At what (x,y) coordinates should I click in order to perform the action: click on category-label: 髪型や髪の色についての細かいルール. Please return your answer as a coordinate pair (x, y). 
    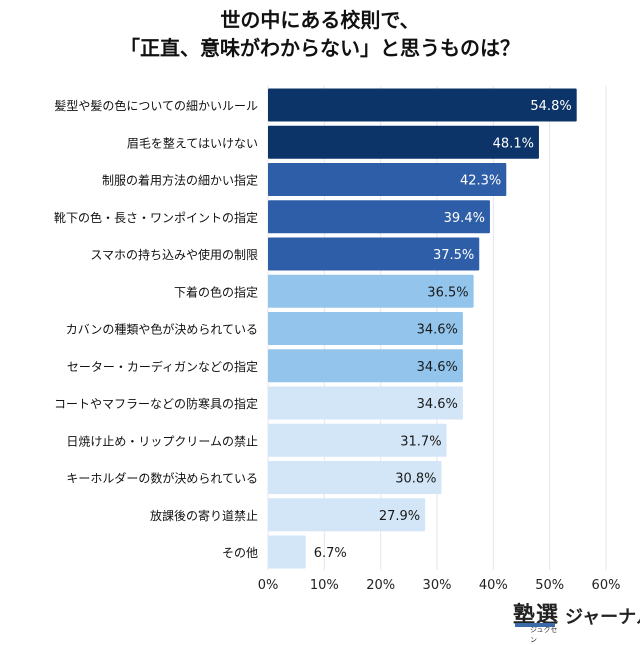
    Looking at the image, I should click on (156, 106).